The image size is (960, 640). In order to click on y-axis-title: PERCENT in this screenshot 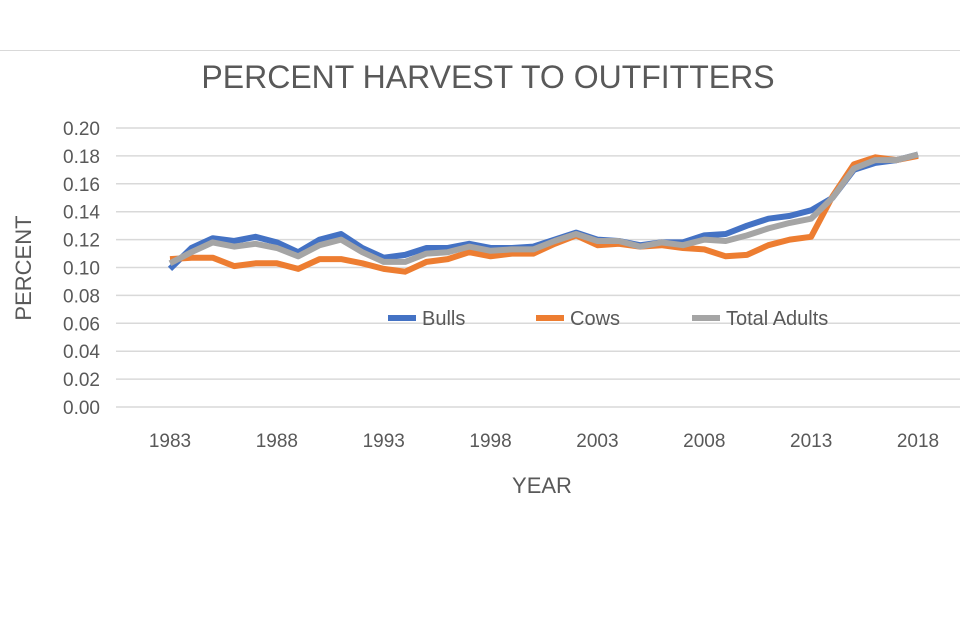, I will do `click(23, 267)`.